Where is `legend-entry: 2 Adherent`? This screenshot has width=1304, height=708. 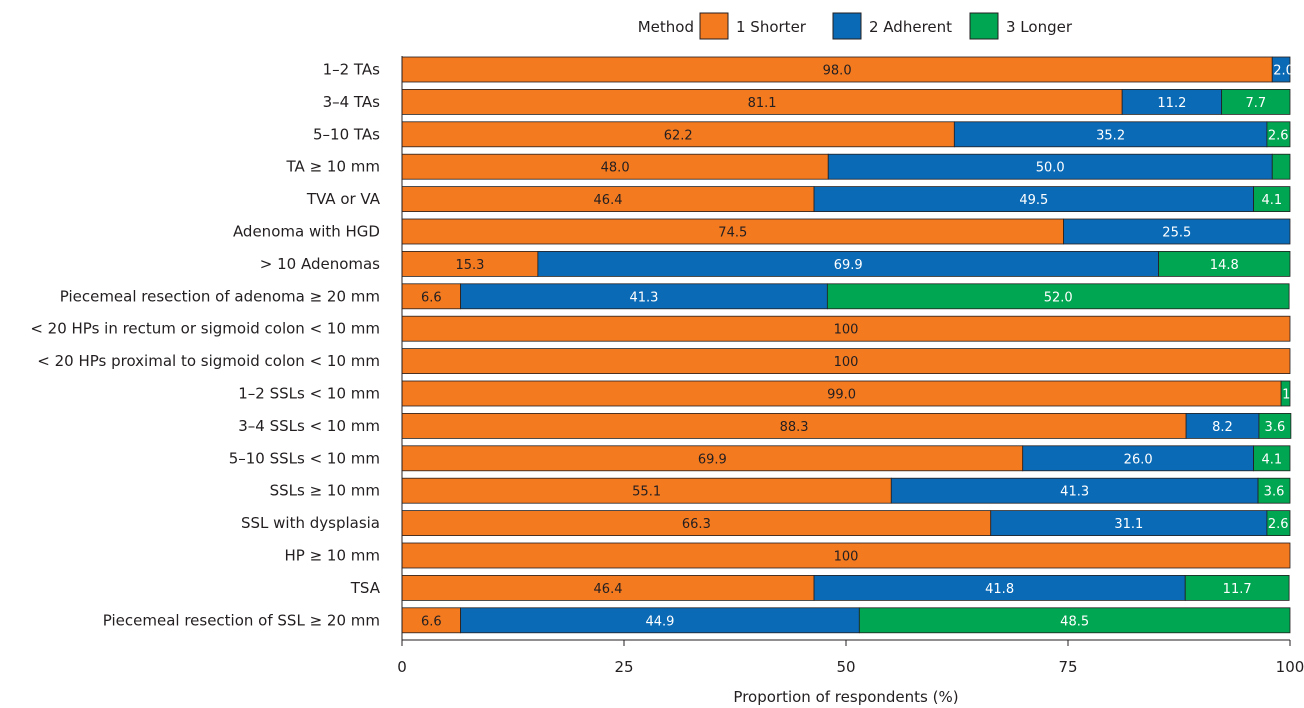
legend-entry: 2 Adherent is located at coordinates (910, 27).